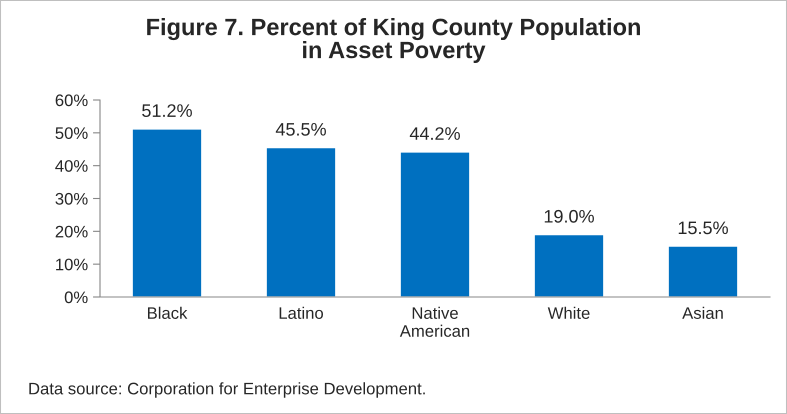  Describe the element at coordinates (227, 390) in the screenshot. I see `source-note: Data source: Corporation for Enterprise Development.` at that location.